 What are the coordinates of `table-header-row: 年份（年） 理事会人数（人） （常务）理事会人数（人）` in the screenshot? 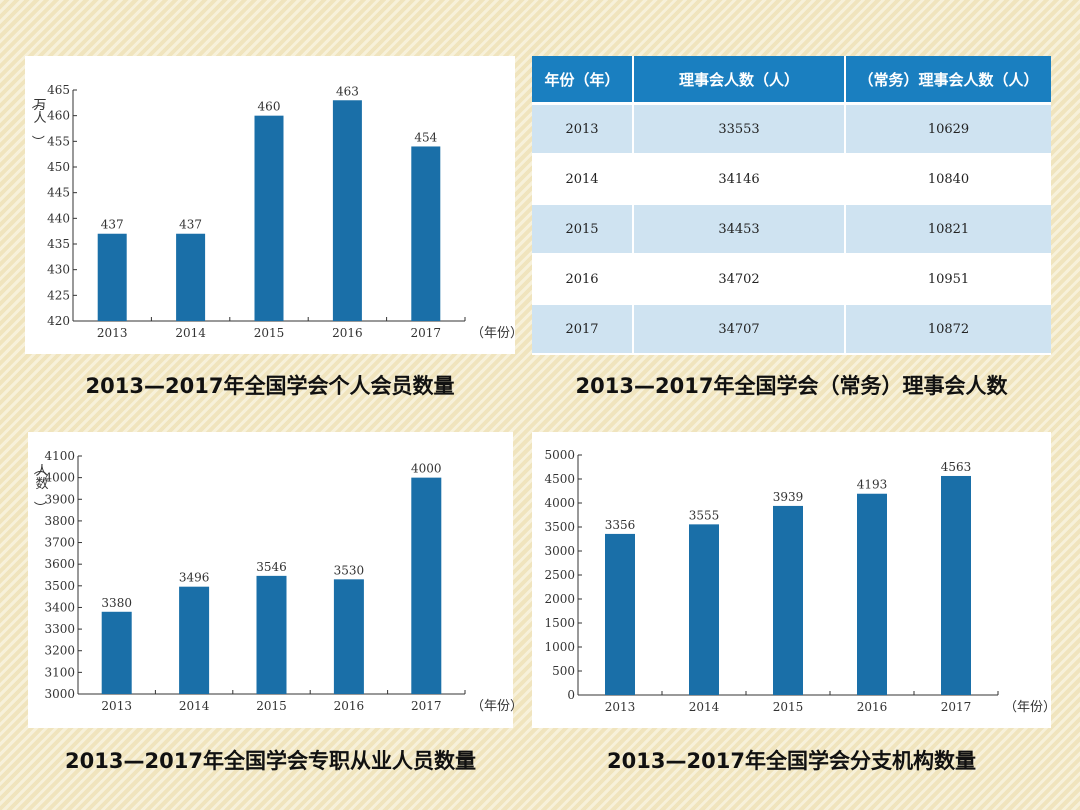 It's located at (791, 80).